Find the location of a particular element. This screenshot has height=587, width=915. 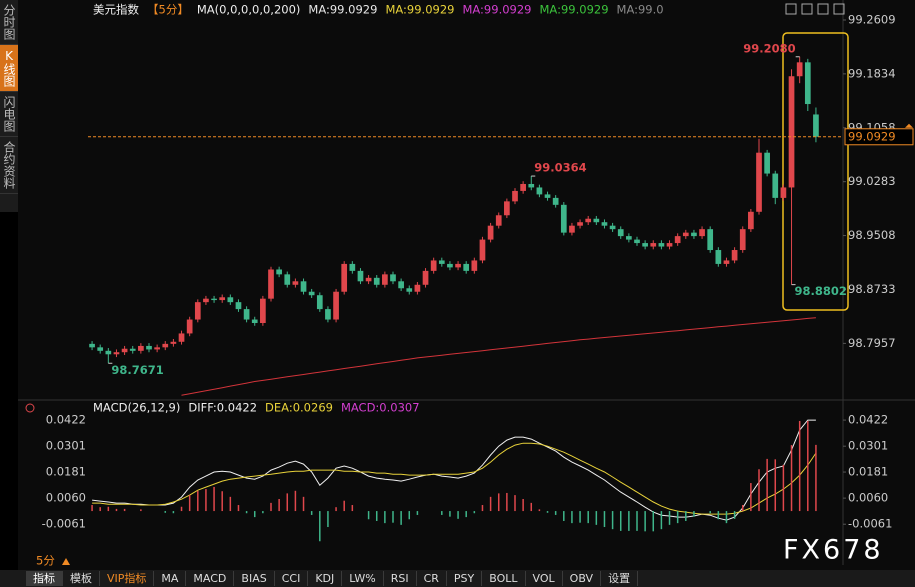

y-tick-label-left: 0.0181 is located at coordinates (66, 472).